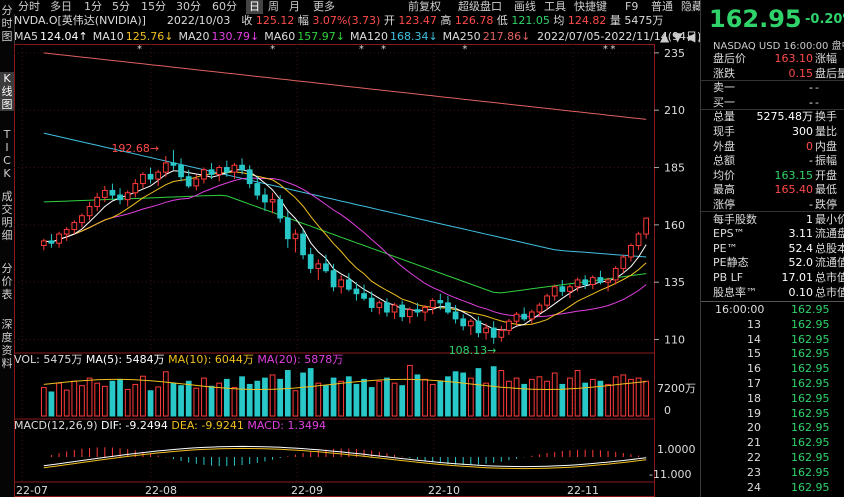 The image size is (844, 497). What do you see at coordinates (754, 443) in the screenshot?
I see `tick-time: 21` at bounding box center [754, 443].